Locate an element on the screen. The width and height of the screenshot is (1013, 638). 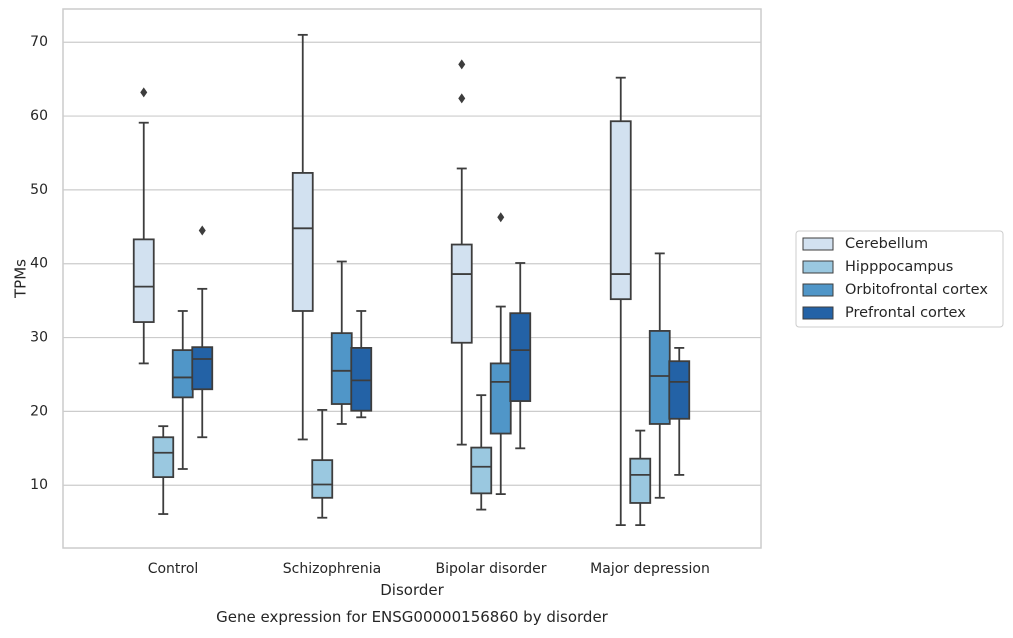
y-tick-label: 20 is located at coordinates (39, 411).